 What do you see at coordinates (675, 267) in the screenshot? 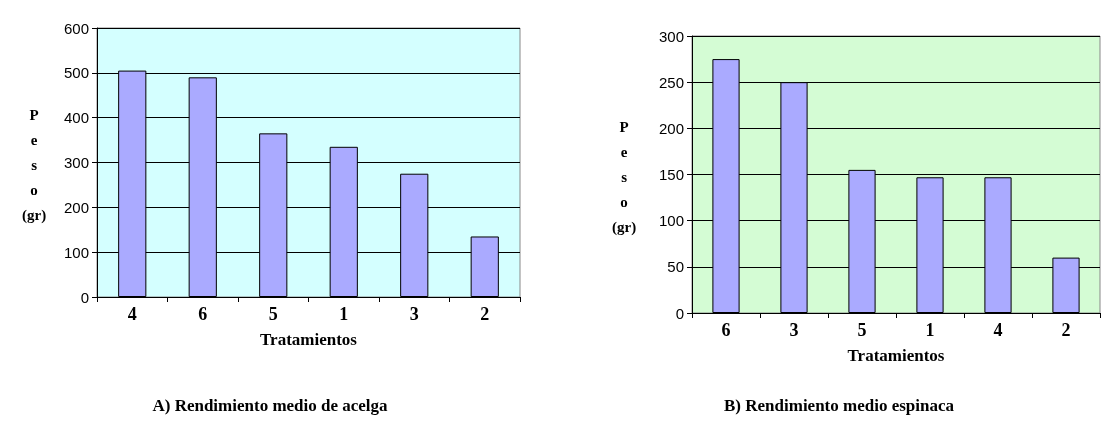
I see `y-tick-label: 50` at bounding box center [675, 267].